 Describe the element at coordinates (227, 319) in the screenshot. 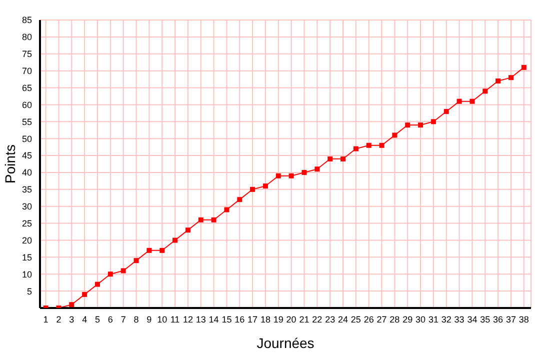

I see `x-tick-label: 15` at that location.